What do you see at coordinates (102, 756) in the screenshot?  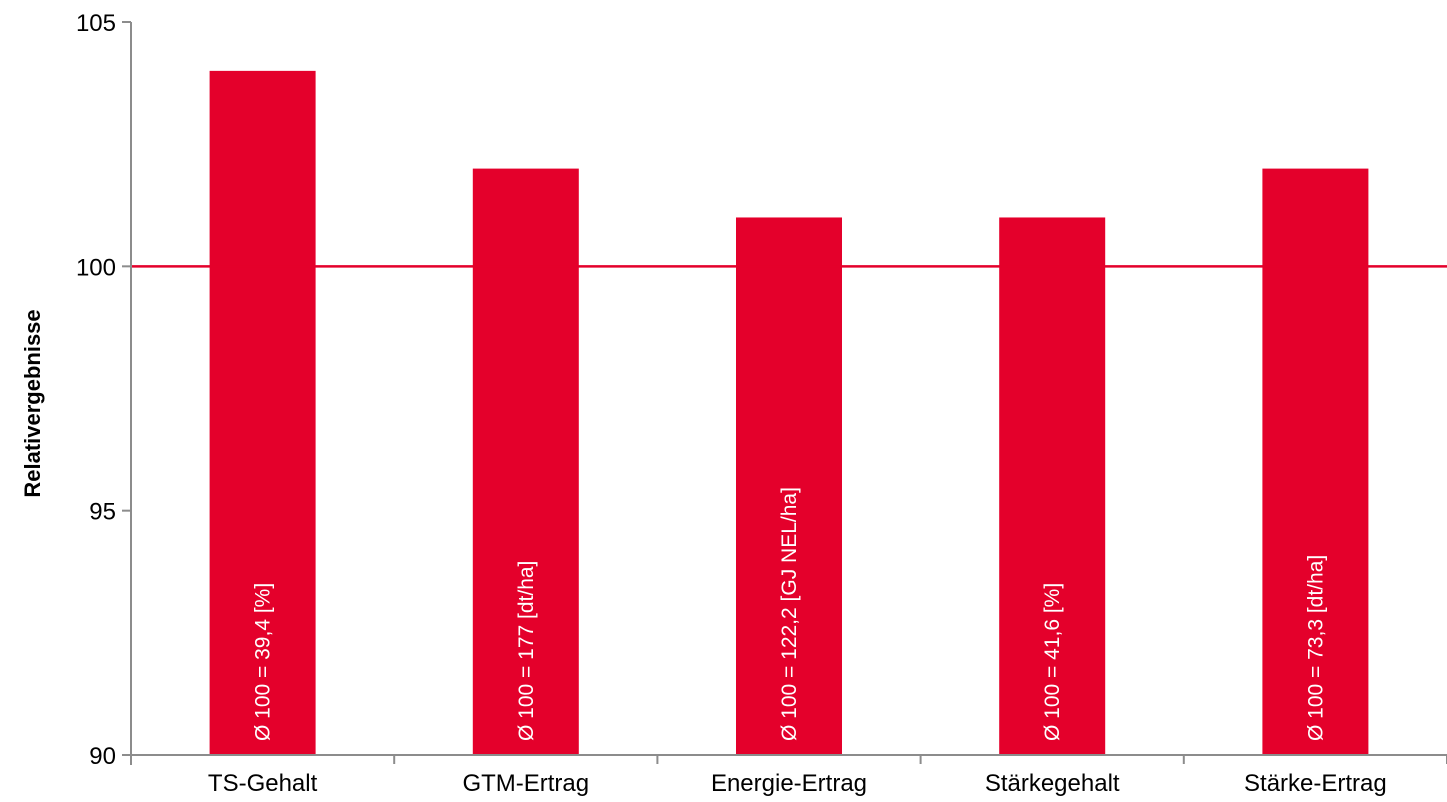 I see `y-tick-label: 90` at bounding box center [102, 756].